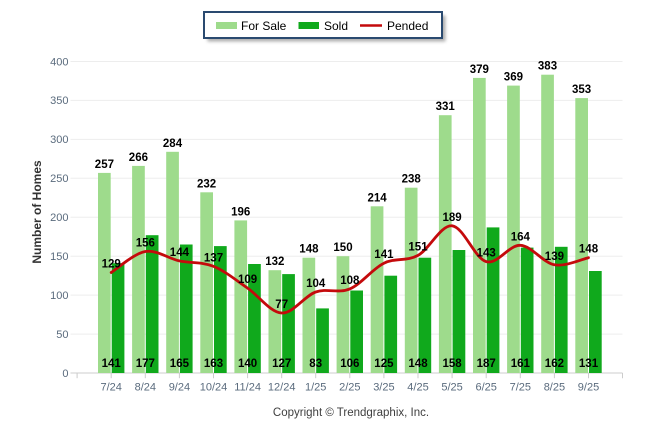  What do you see at coordinates (37, 212) in the screenshot?
I see `svg-text: Number of Homes` at bounding box center [37, 212].